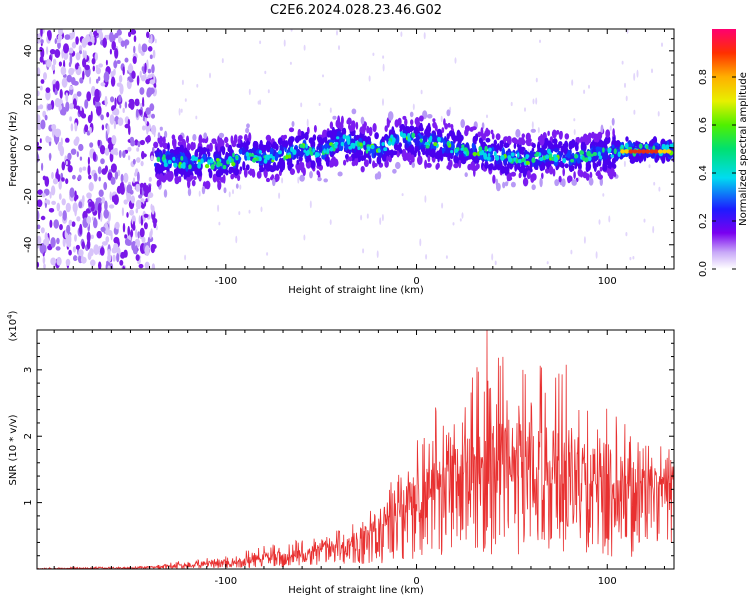 This screenshot has height=600, width=750. Describe the element at coordinates (28, 436) in the screenshot. I see `y-tick-label: 2` at that location.